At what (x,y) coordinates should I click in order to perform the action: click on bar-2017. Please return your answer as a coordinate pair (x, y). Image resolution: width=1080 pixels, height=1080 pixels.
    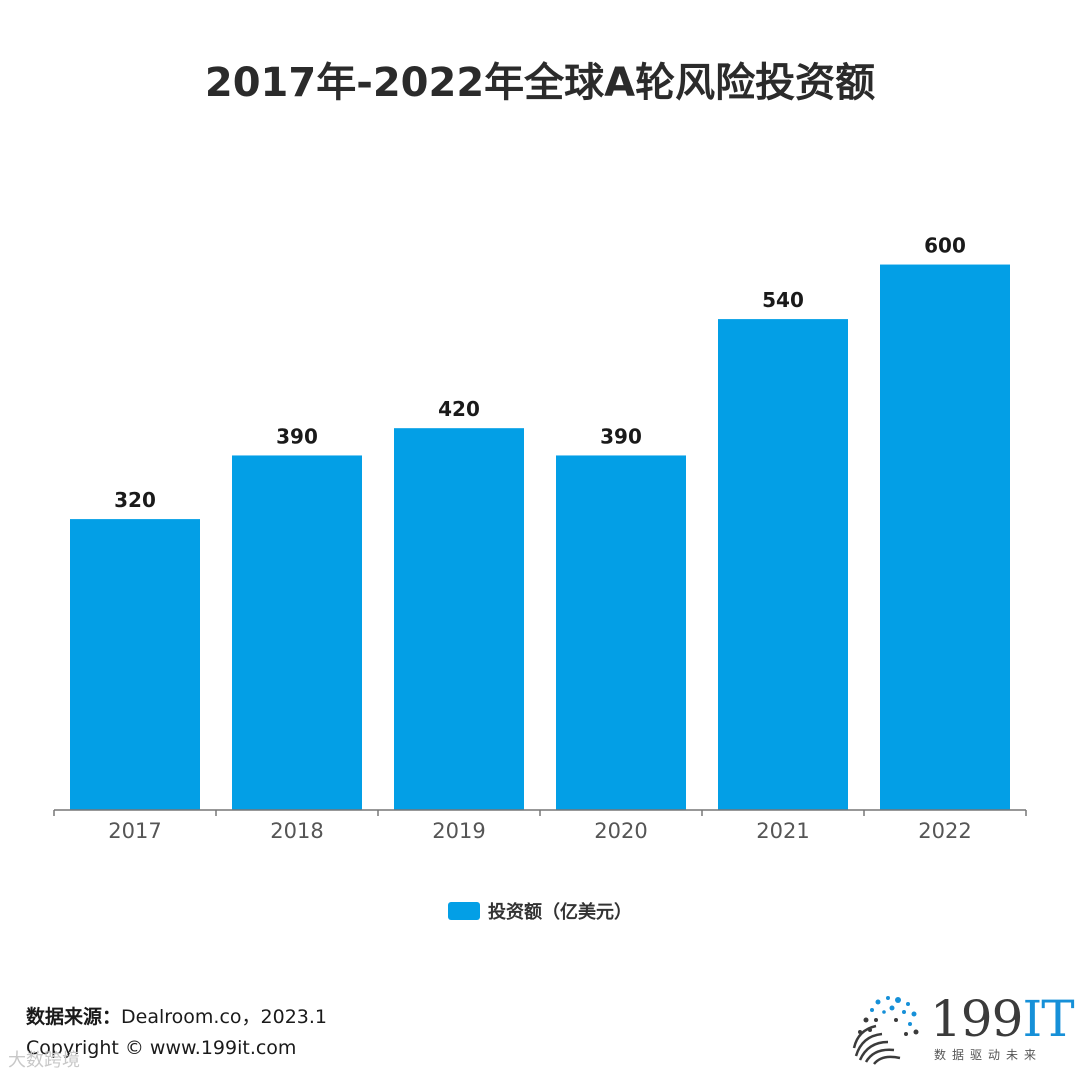
    Looking at the image, I should click on (135, 664).